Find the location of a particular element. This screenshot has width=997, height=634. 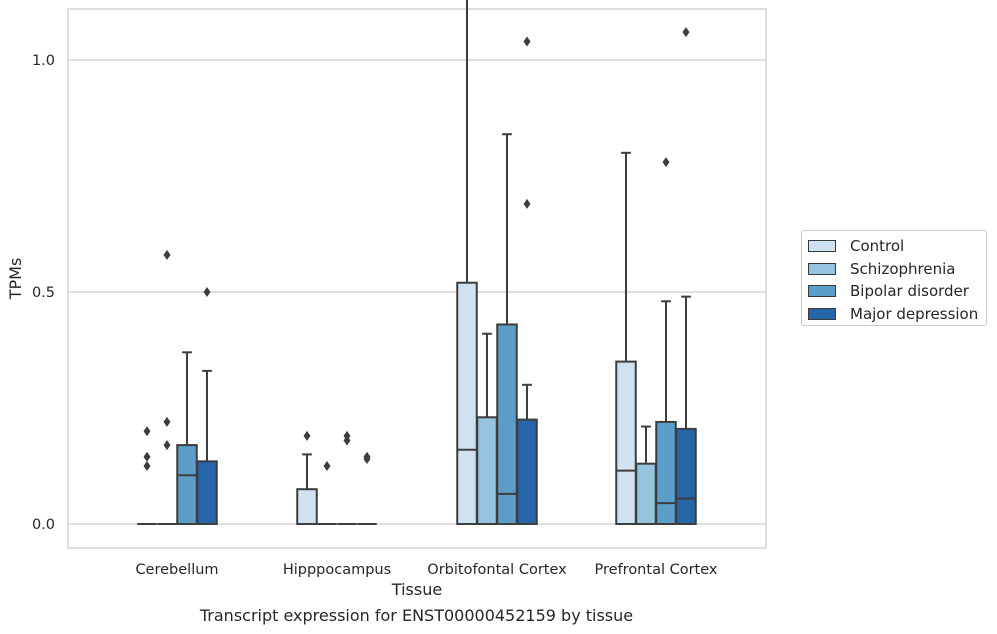

legend-item: Major depression is located at coordinates (897, 314).